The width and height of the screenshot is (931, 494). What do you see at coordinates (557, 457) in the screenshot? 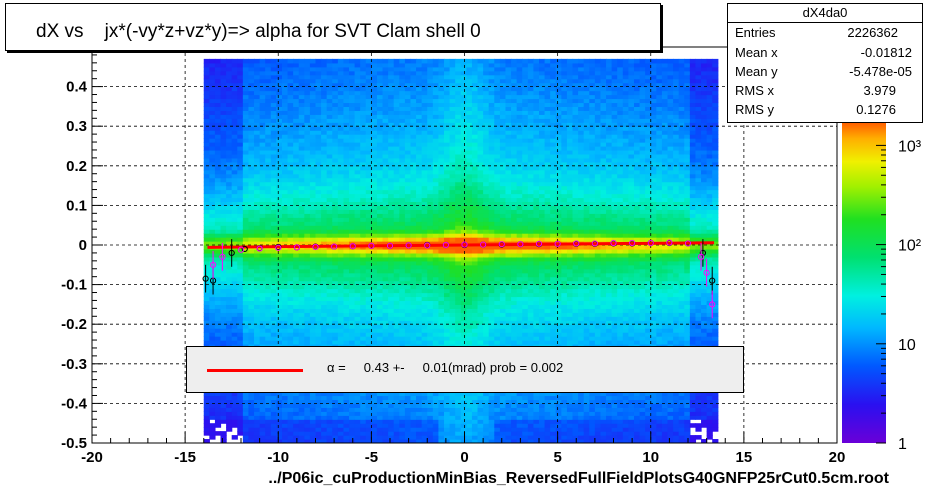
I see `x-tick-label: 5` at bounding box center [557, 457].